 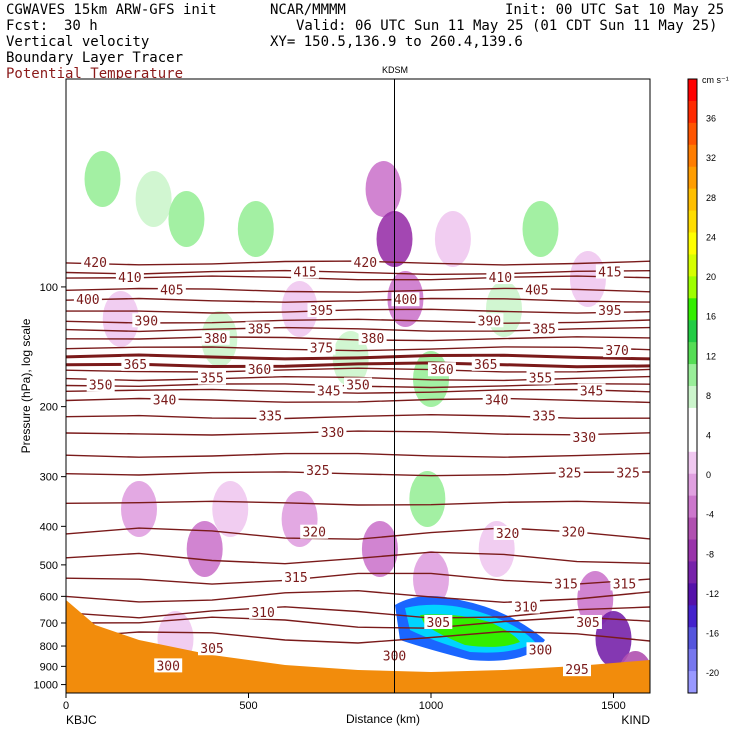 I want to click on theta-label: 345, so click(x=591, y=391).